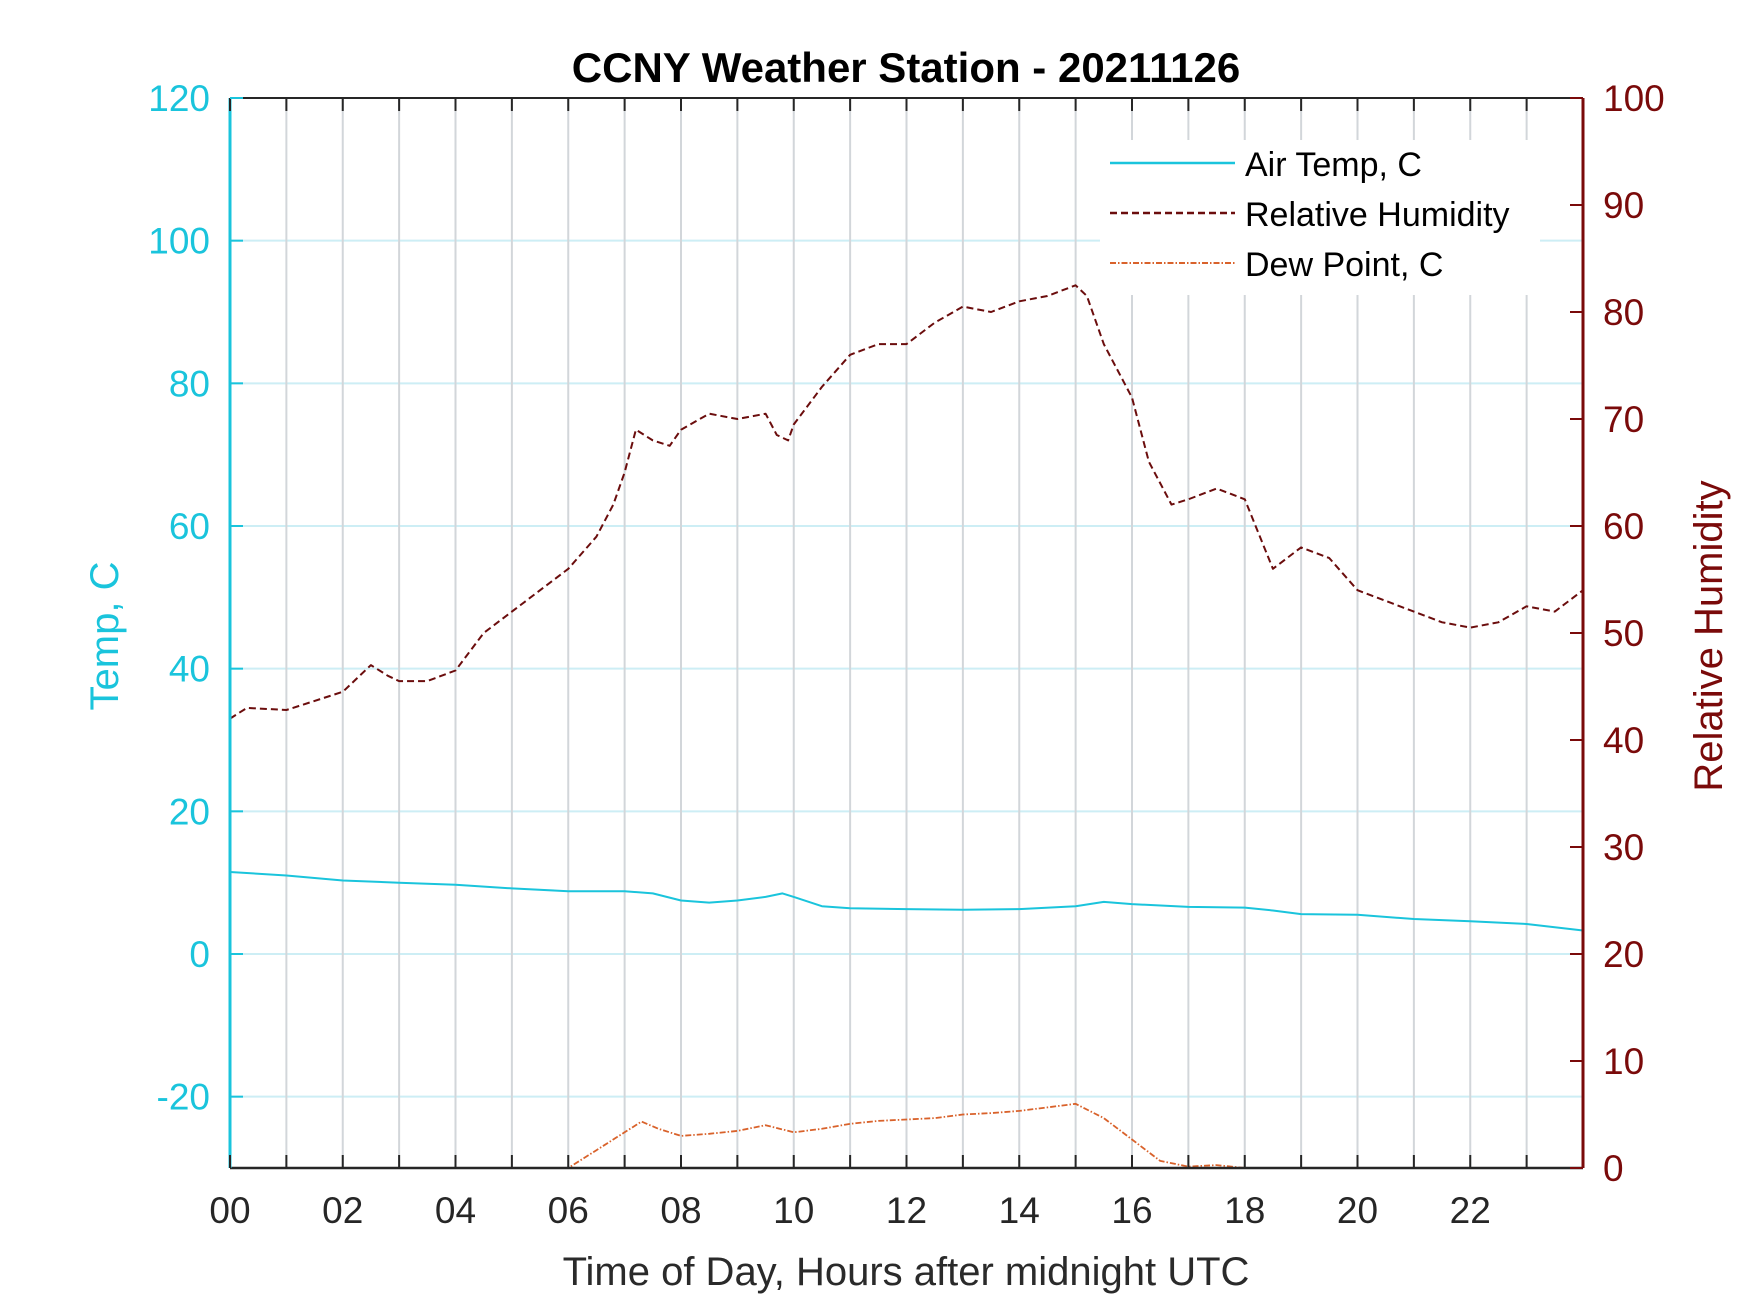 The image size is (1750, 1313). Describe the element at coordinates (906, 901) in the screenshot. I see `series-line-air-temp` at that location.